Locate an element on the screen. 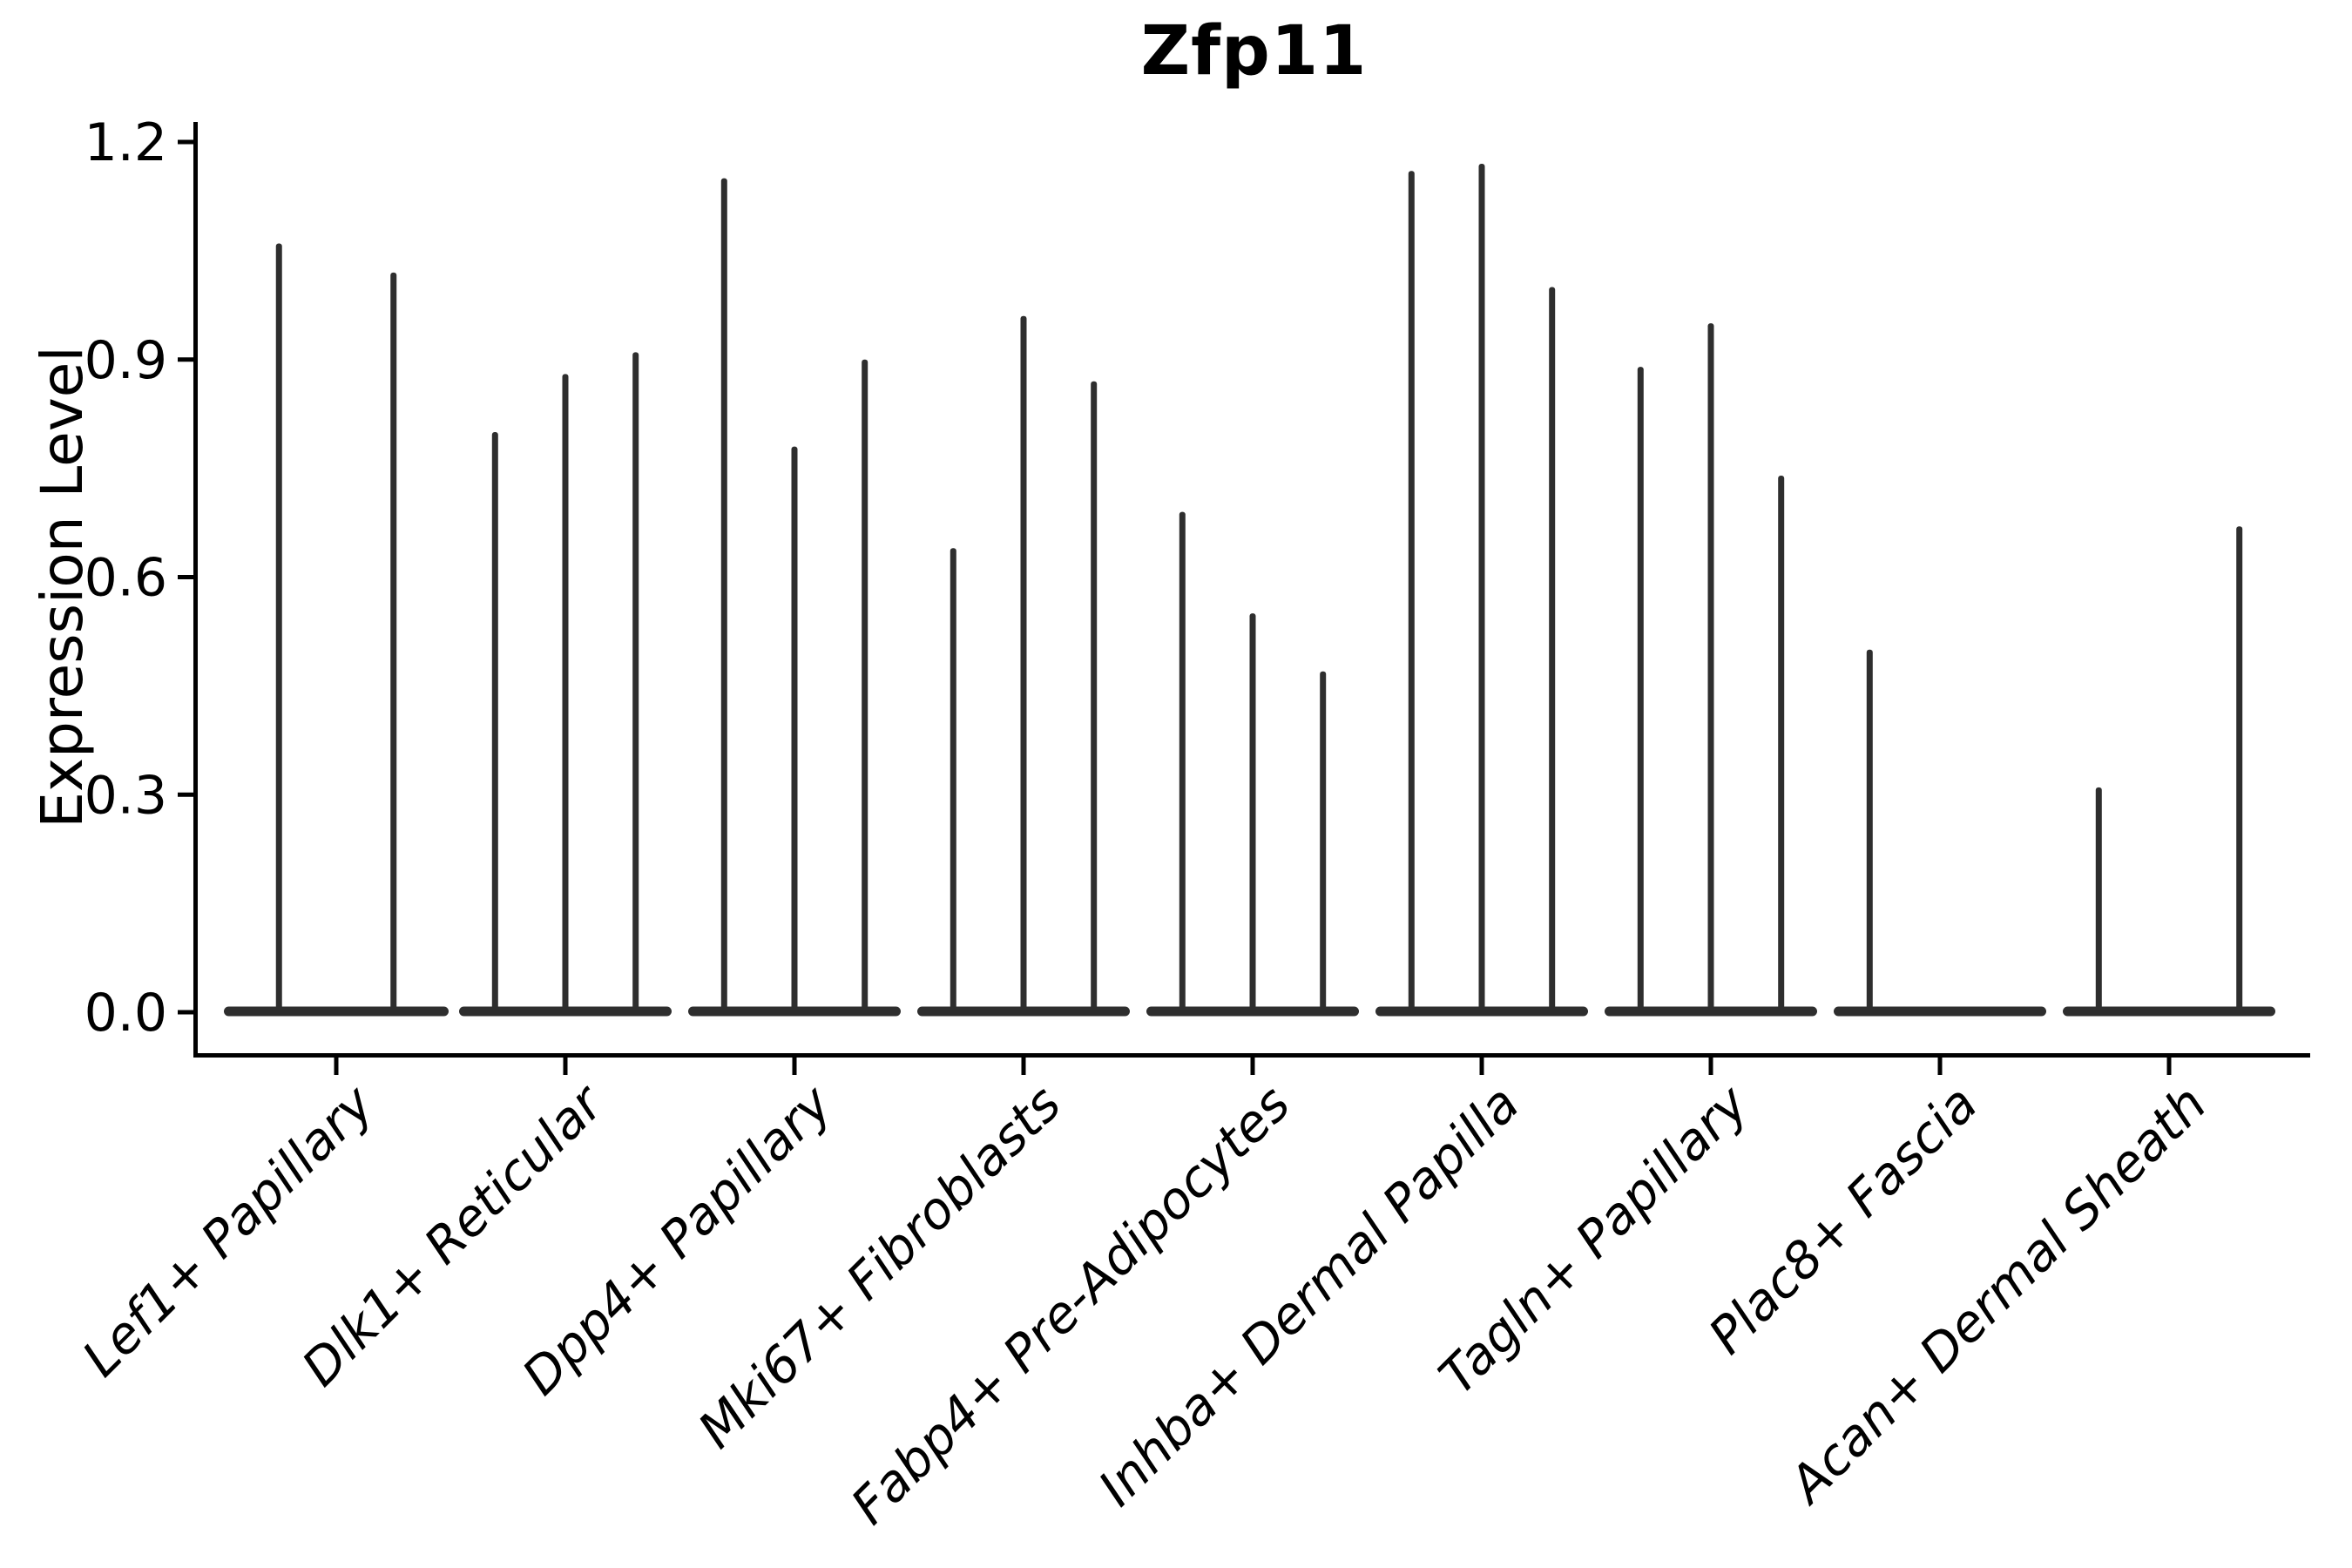 This screenshot has height=1568, width=2352. y-tick-label: 1.2 is located at coordinates (125, 142).